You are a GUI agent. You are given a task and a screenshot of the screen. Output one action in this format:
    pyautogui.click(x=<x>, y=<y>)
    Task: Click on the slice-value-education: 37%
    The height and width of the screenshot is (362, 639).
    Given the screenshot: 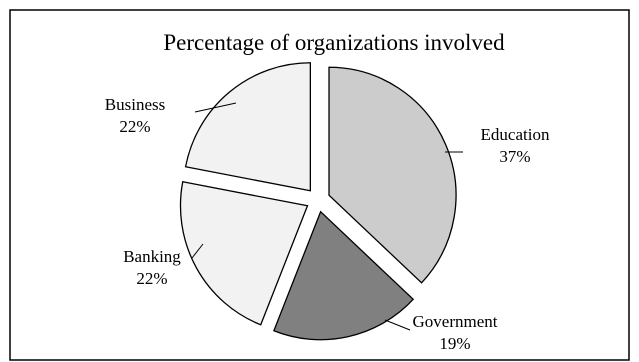 What is the action you would take?
    pyautogui.click(x=514, y=156)
    